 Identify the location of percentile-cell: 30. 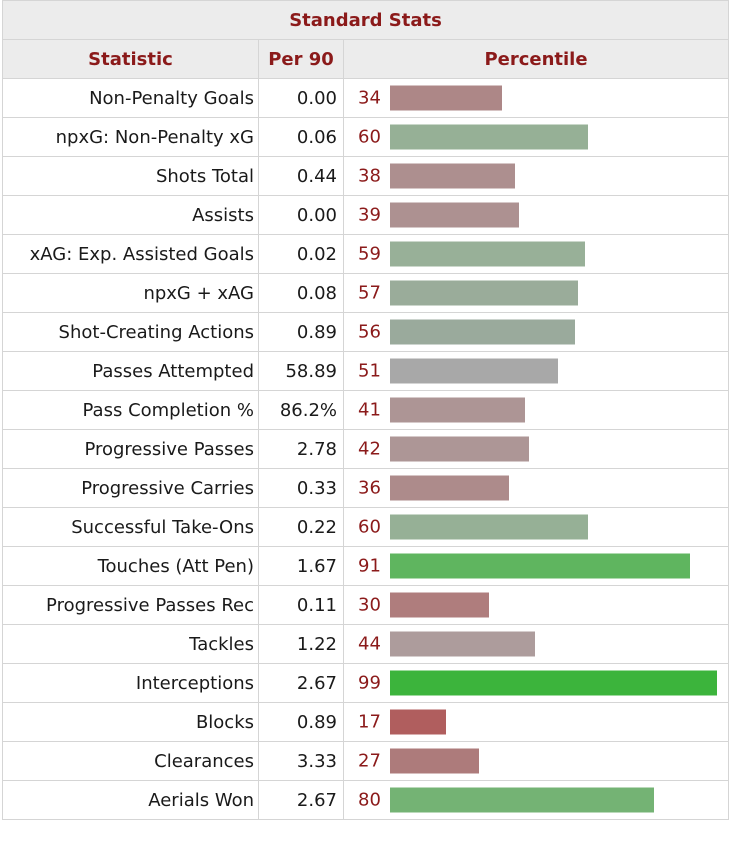
(536, 605).